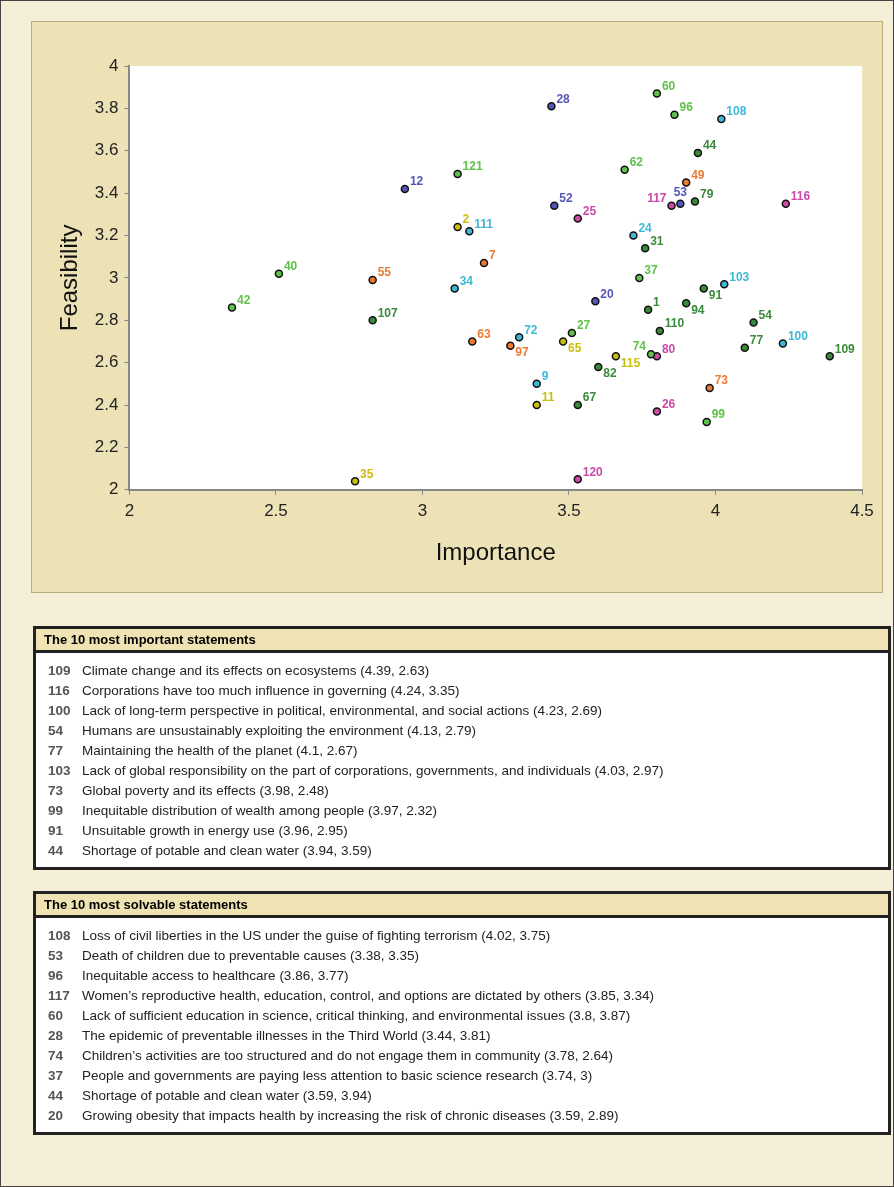 This screenshot has height=1187, width=894. I want to click on text: 60 Lack of sufficient education in science, critical thinking, and environmental issues (3.8, 3.87), so click(339, 1015).